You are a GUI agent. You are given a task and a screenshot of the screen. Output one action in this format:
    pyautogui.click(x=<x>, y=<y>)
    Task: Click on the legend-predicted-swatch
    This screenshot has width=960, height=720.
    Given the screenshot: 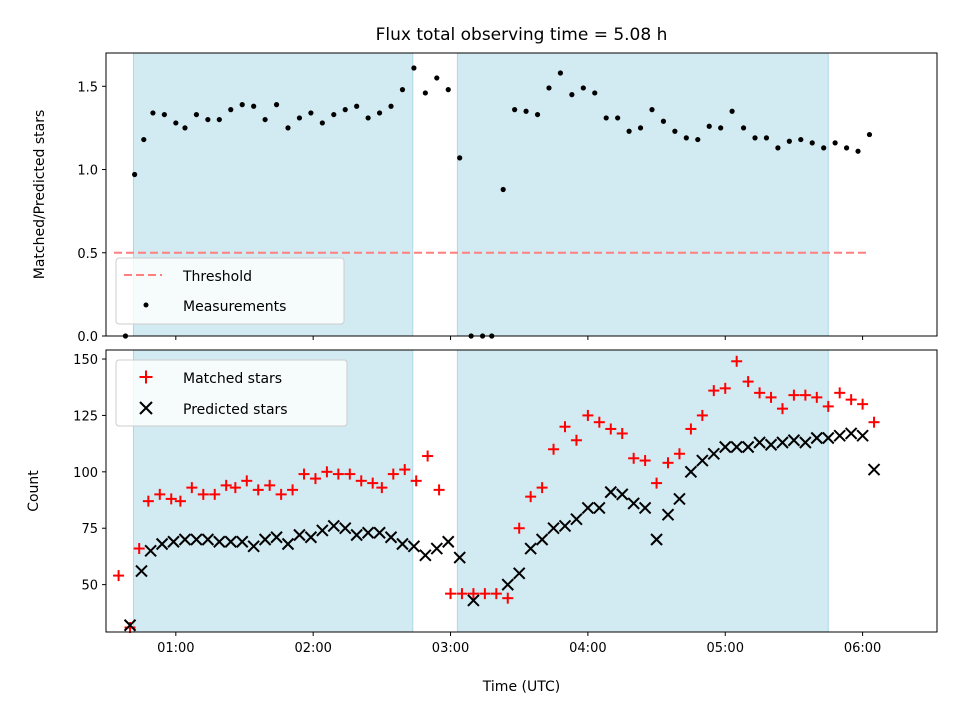 What is the action you would take?
    pyautogui.click(x=146, y=408)
    